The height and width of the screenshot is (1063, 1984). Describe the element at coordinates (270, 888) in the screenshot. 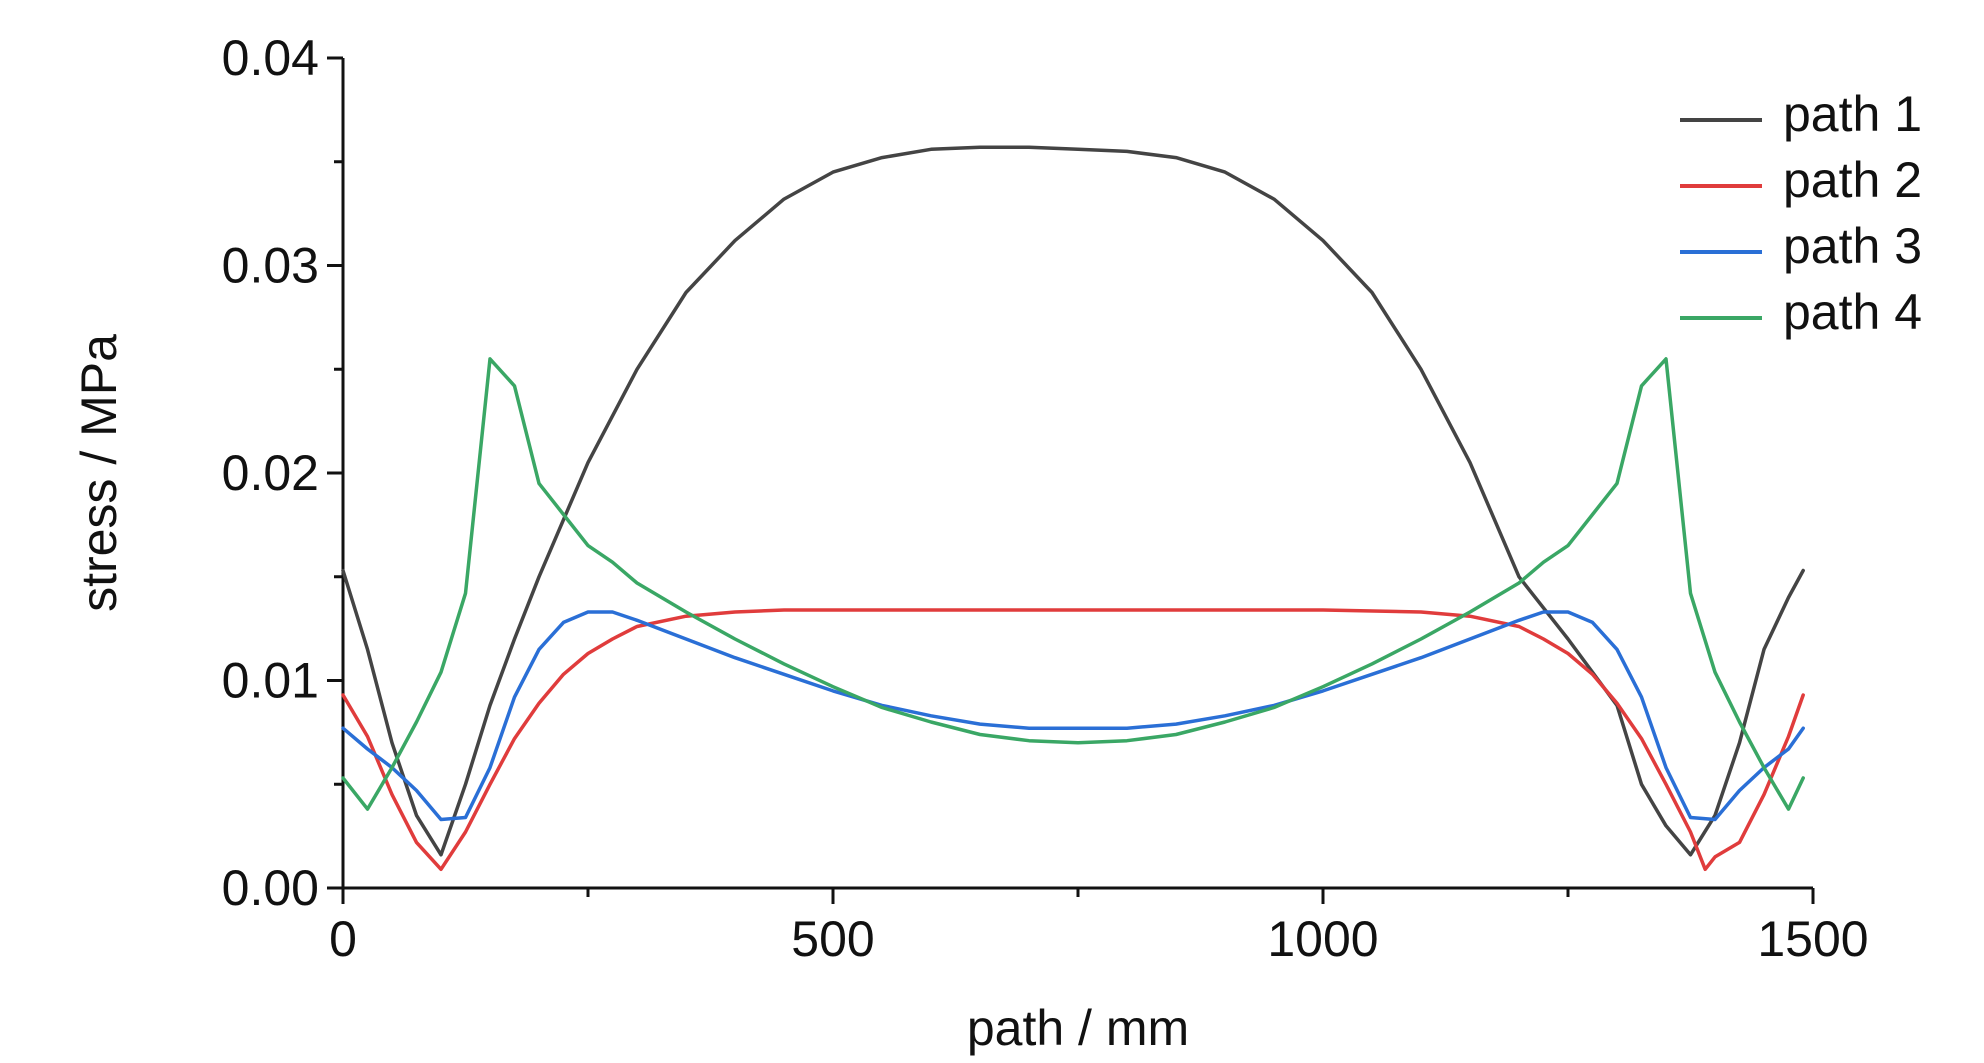

I see `y-tick-label-0: 0.00` at that location.